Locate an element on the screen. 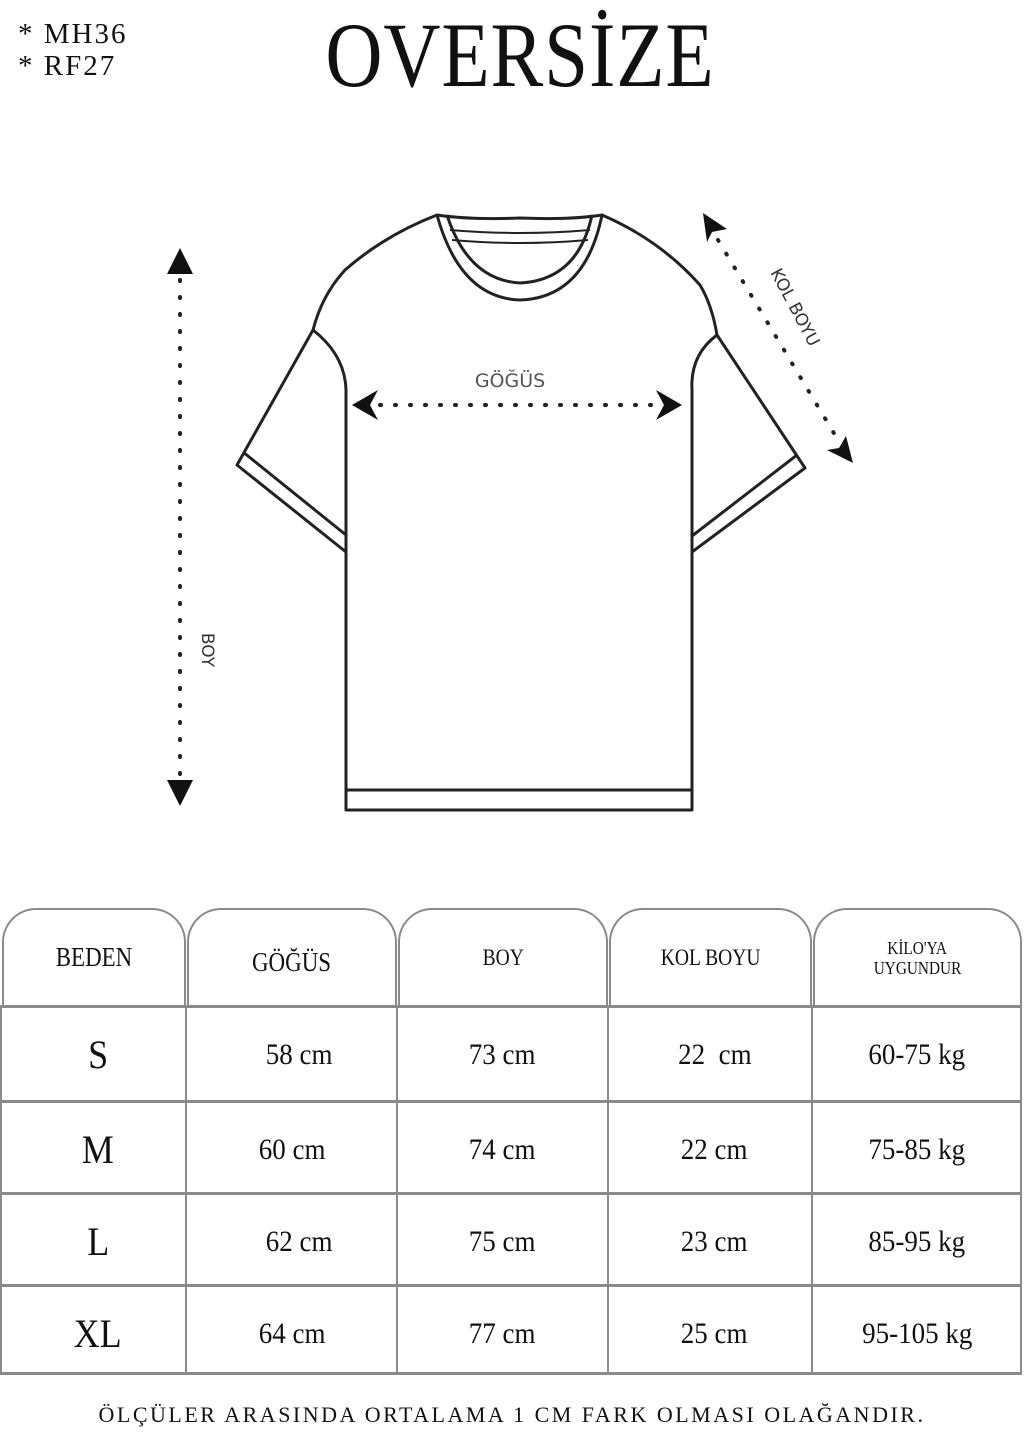 This screenshot has width=1024, height=1449. header-sleeve-label: KOL BOYU is located at coordinates (710, 957).